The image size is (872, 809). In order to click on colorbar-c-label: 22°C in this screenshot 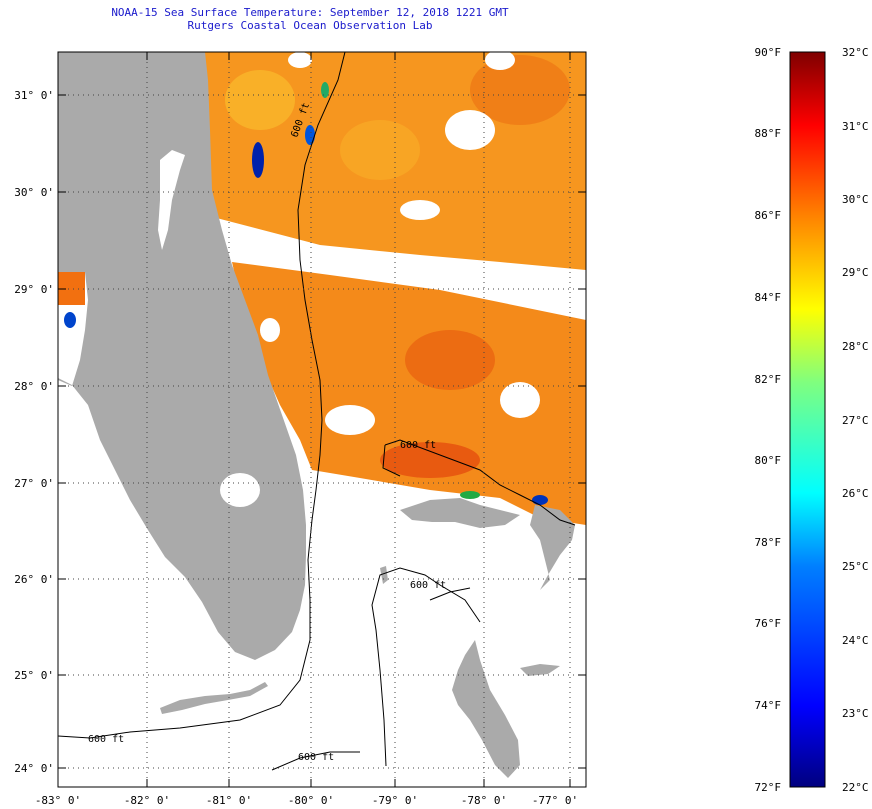, I will do `click(855, 787)`.